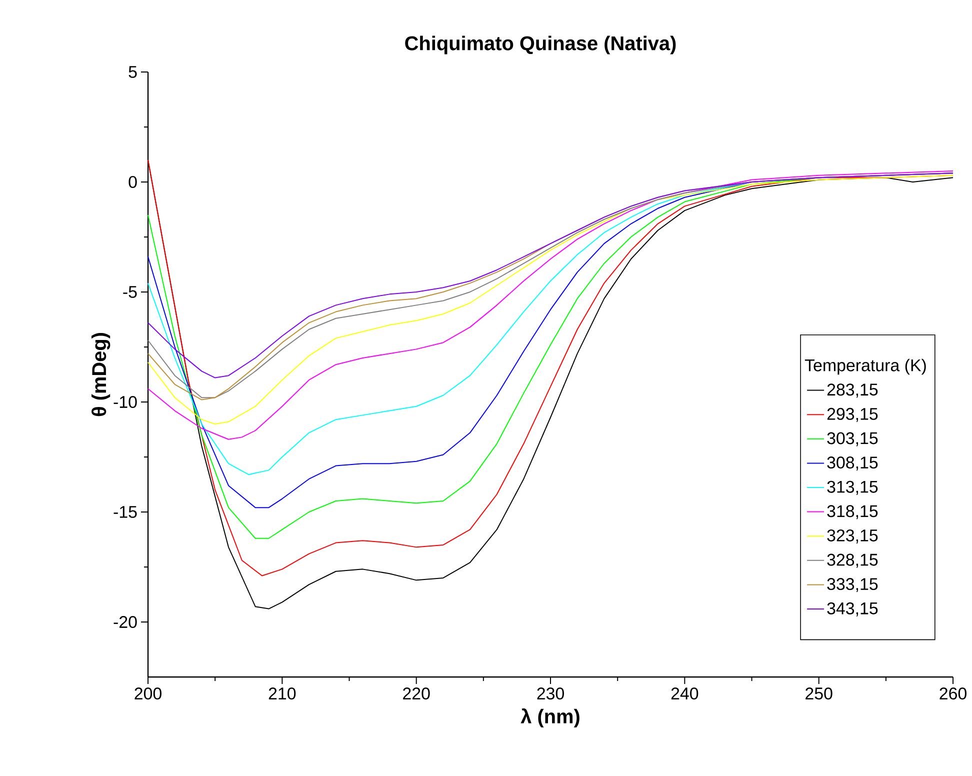 Image resolution: width=972 pixels, height=776 pixels. I want to click on legend-title: Temperatura (K), so click(865, 366).